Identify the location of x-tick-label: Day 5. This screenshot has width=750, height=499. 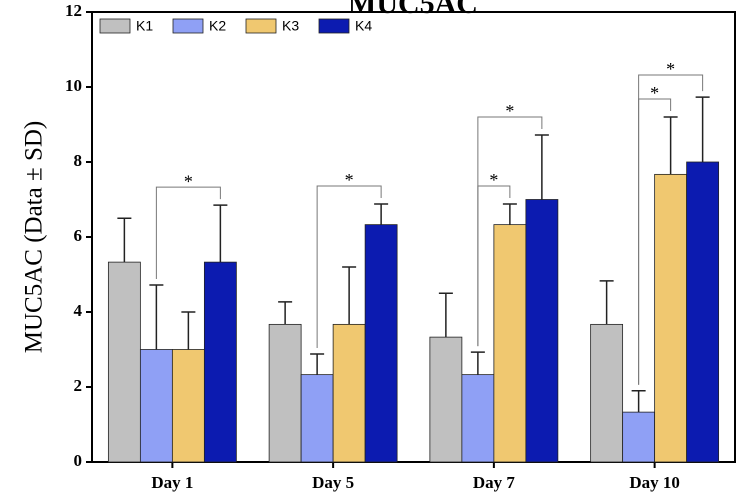
(333, 482).